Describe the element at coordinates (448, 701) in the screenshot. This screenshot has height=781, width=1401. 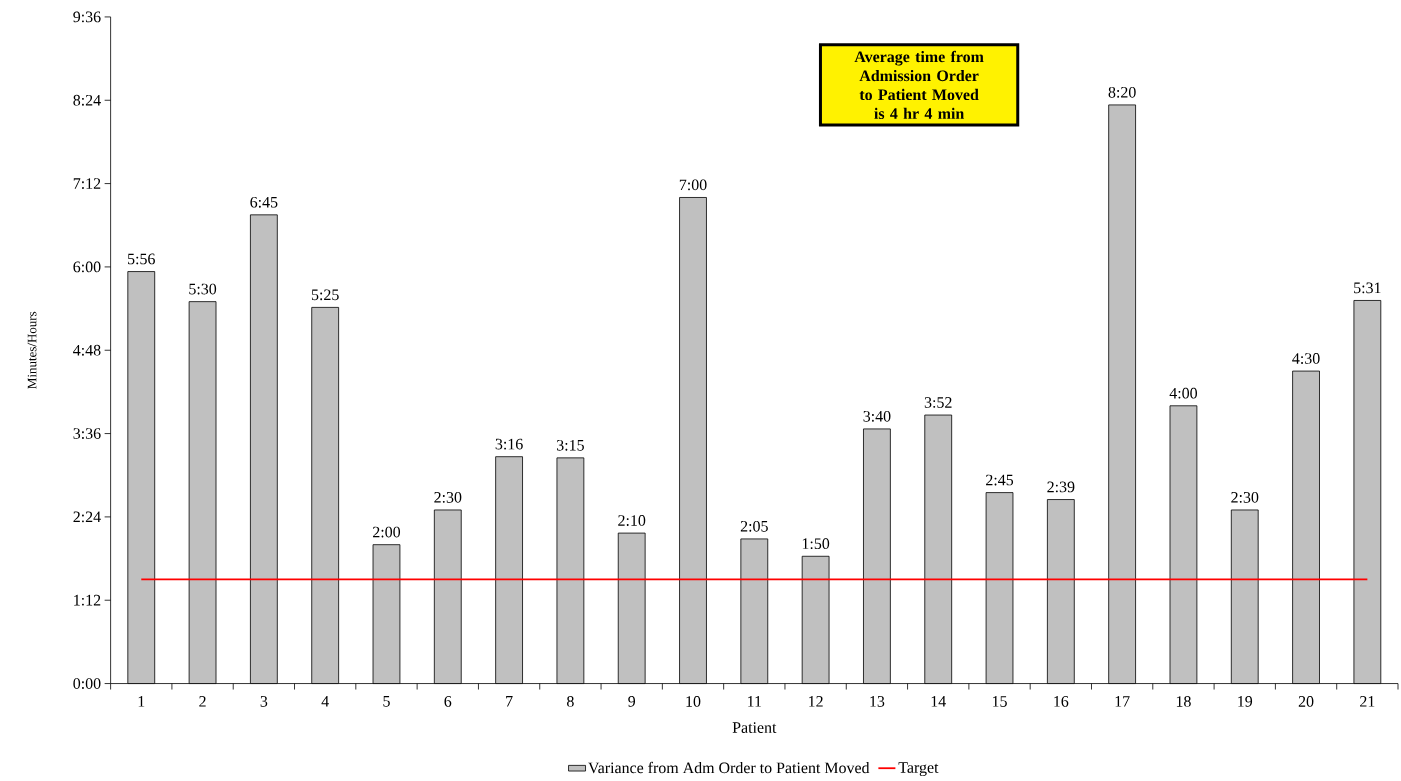
I see `x-tick-label: 6` at that location.